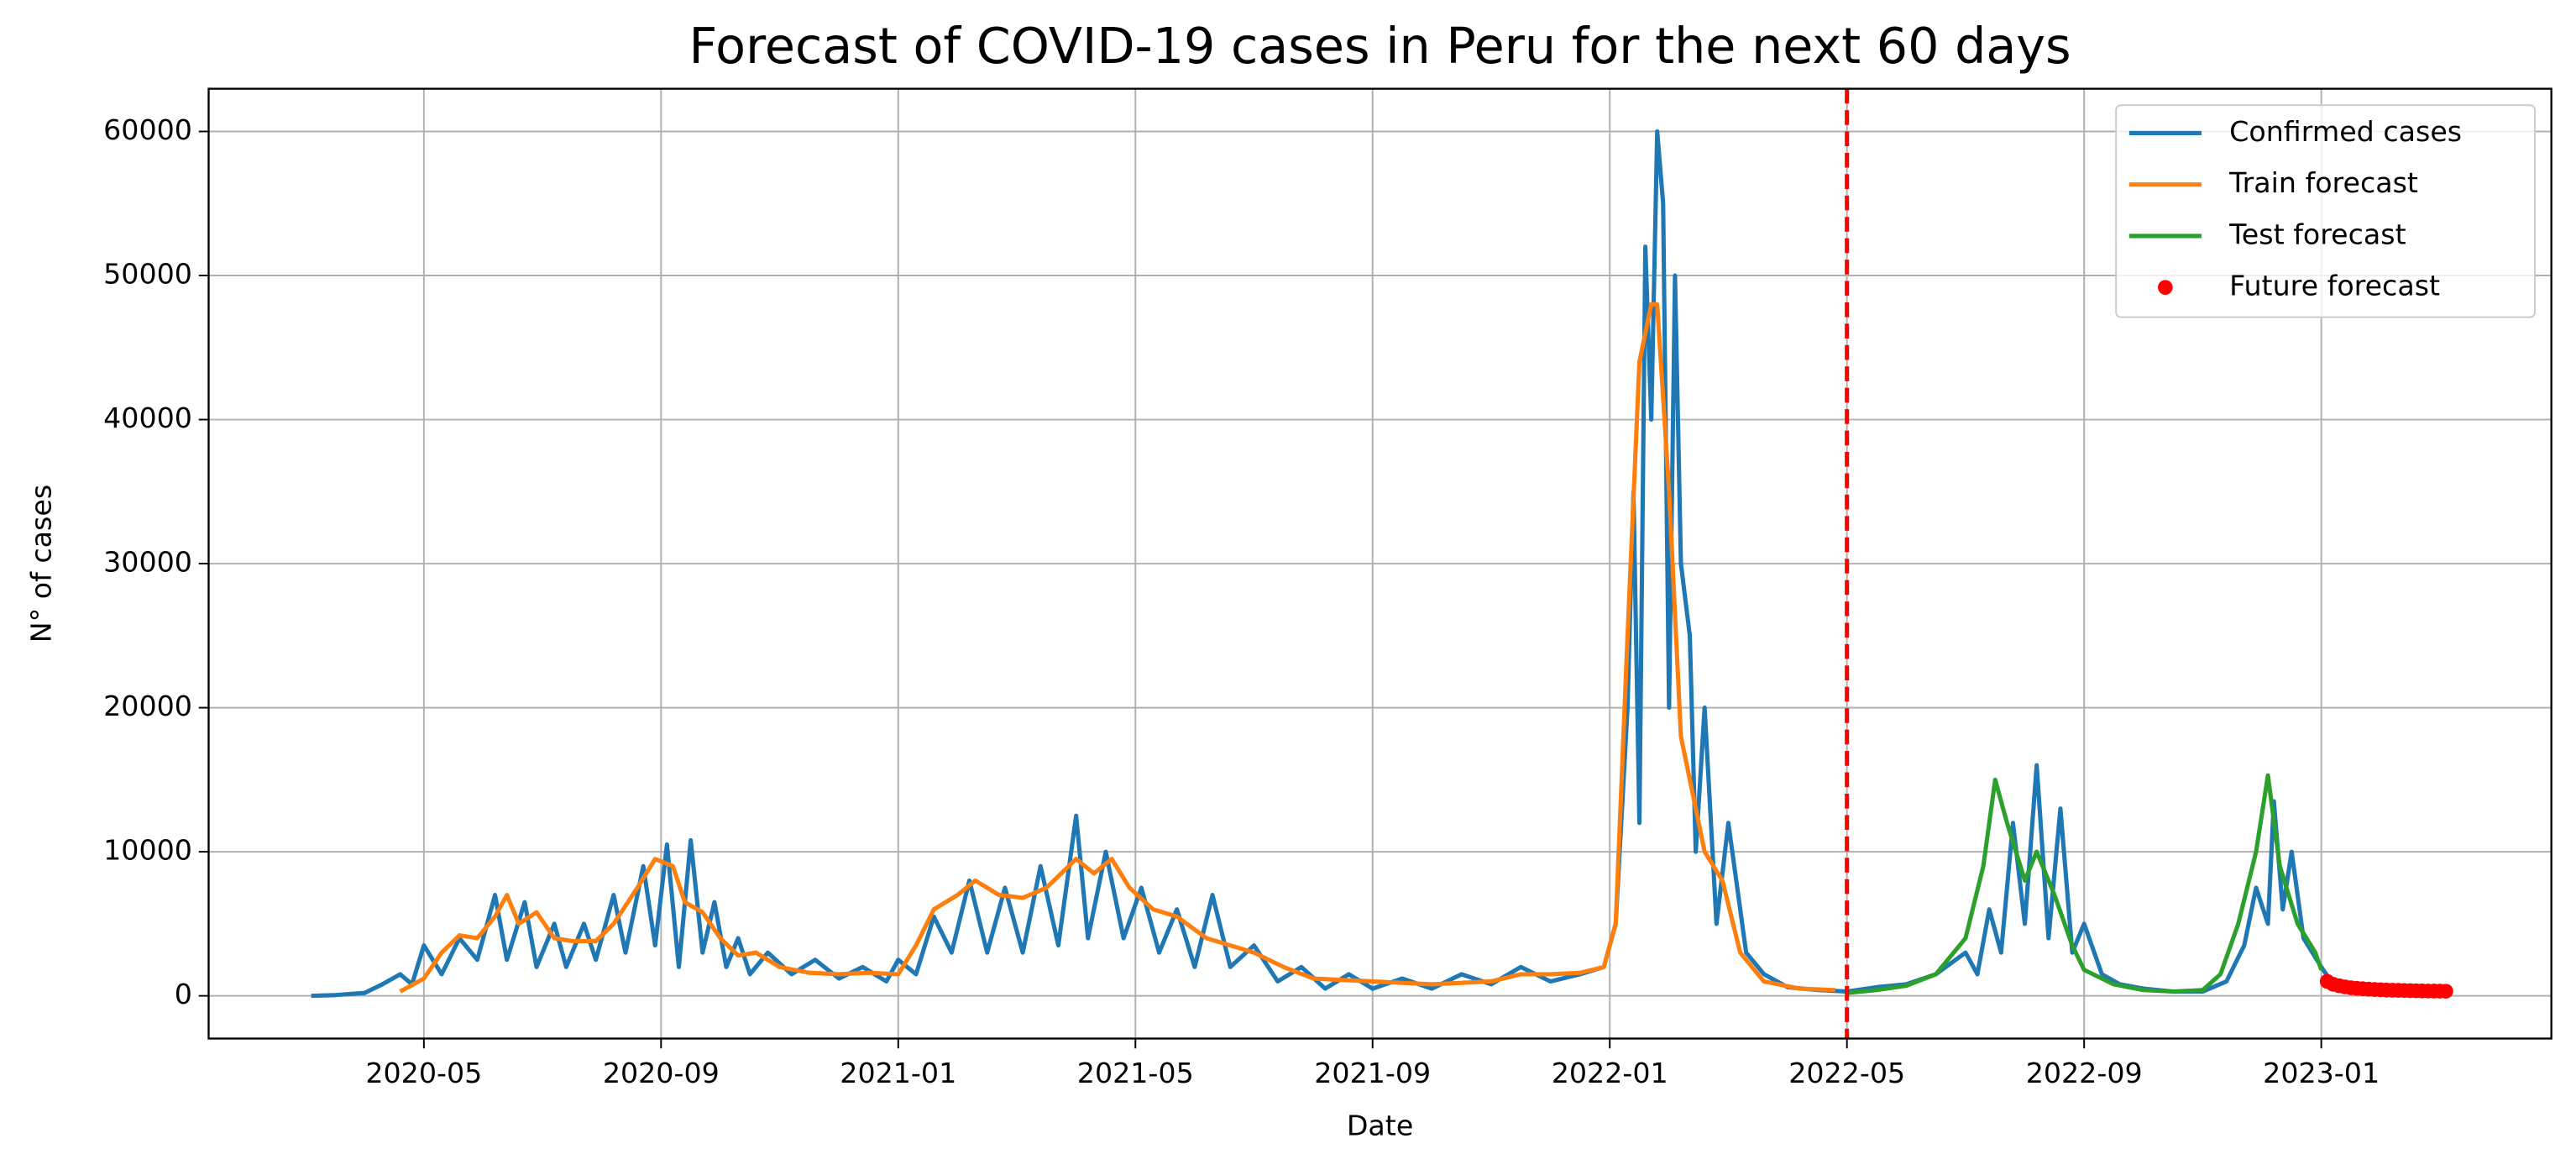  Describe the element at coordinates (2085, 1073) in the screenshot. I see `x-tick-label: 2022-09` at that location.